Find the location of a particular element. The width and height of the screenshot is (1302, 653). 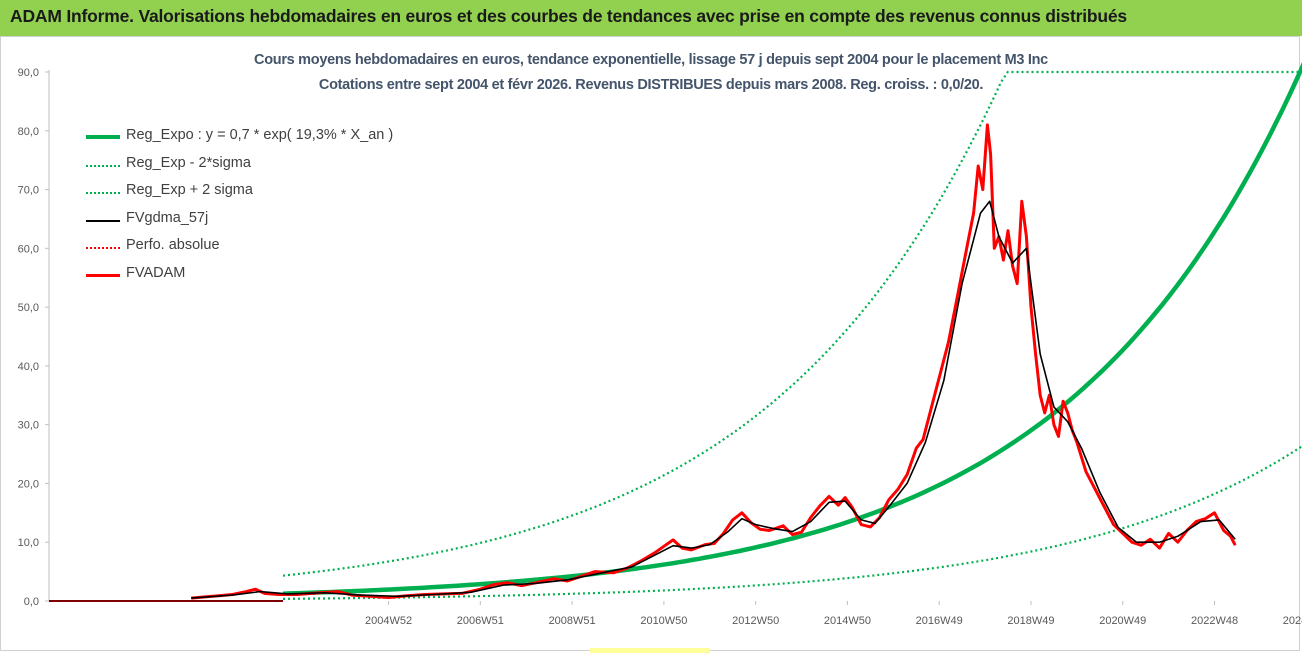

legend-label: Perfo. absolue is located at coordinates (173, 245).